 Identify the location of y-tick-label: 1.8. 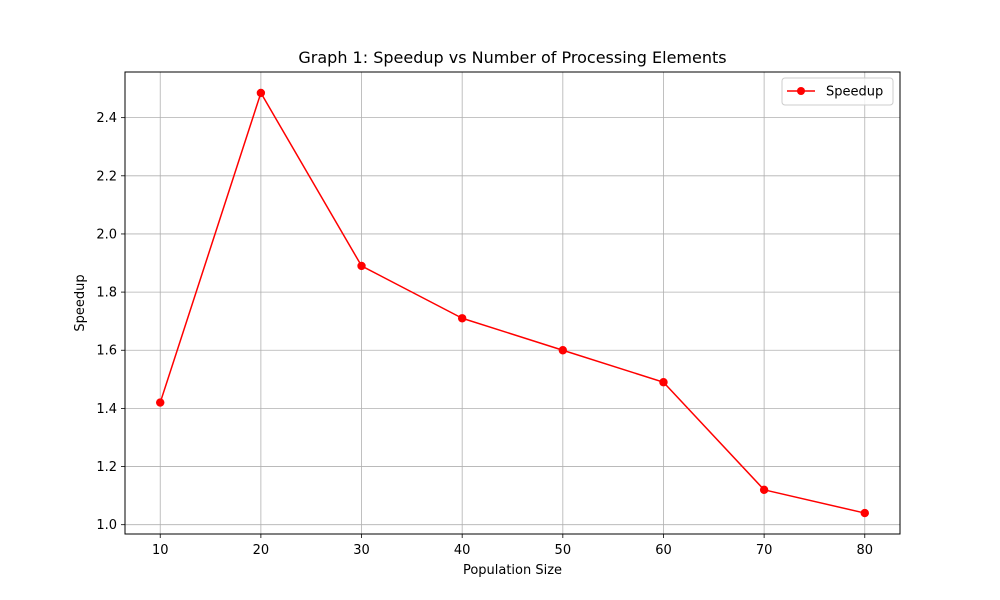
(106, 293).